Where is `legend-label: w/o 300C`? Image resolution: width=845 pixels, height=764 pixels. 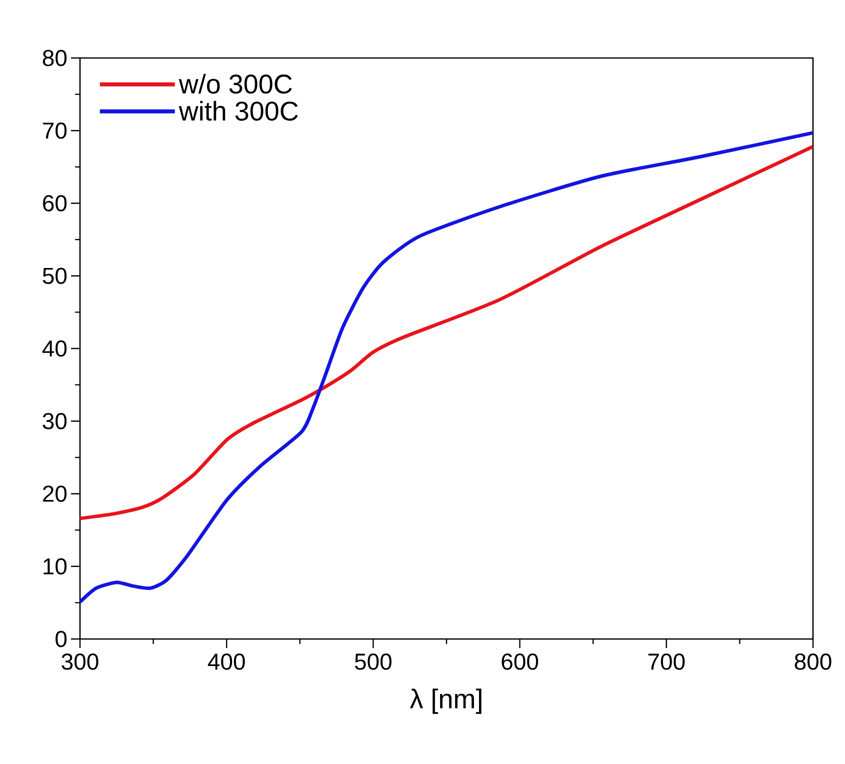 legend-label: w/o 300C is located at coordinates (235, 84).